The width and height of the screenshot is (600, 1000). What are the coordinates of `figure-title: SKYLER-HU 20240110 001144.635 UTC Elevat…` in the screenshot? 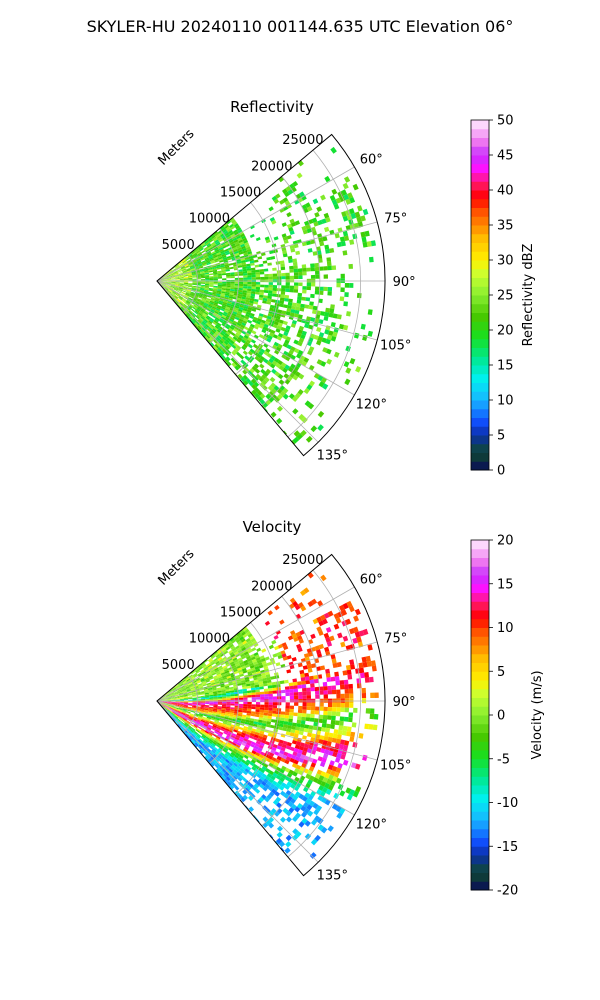 It's located at (300, 26).